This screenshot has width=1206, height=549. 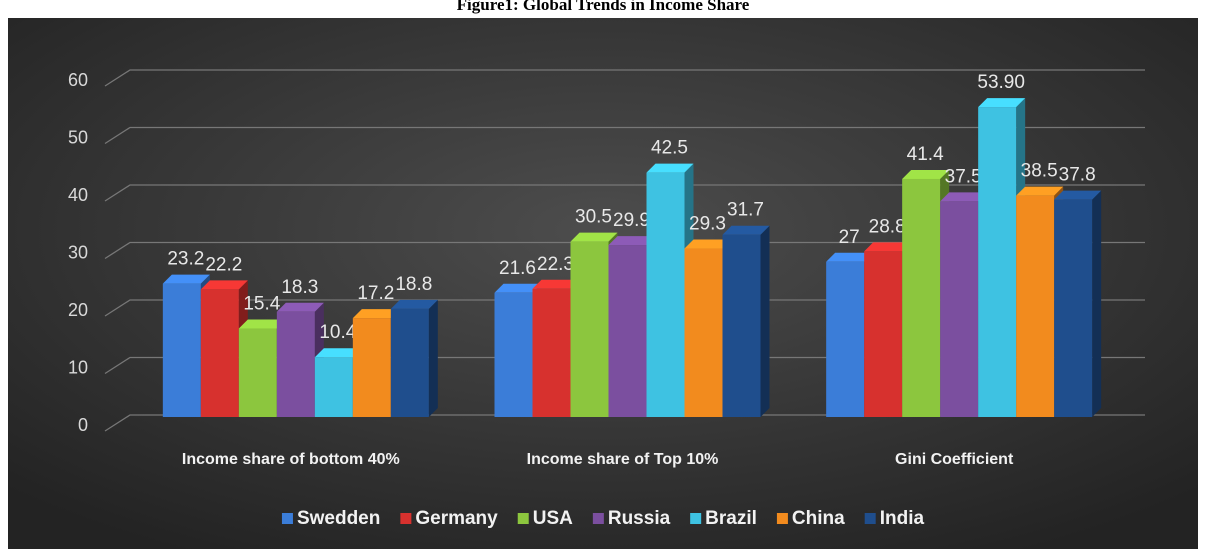 I want to click on value-label: 42.5, so click(x=669, y=148).